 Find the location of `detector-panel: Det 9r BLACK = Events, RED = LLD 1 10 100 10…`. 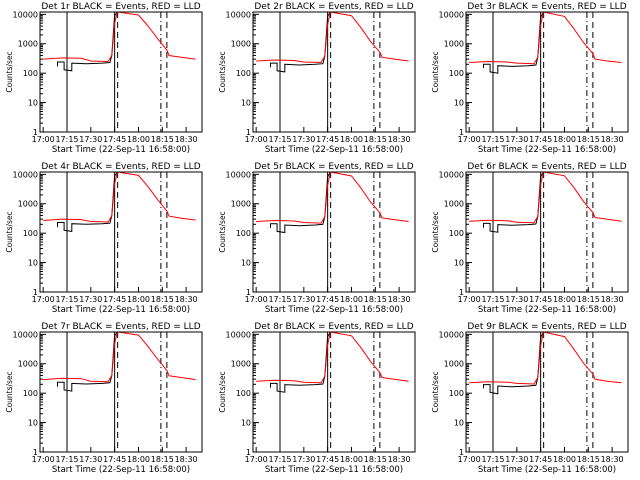

detector-panel: Det 9r BLACK = Events, RED = LLD 1 10 100 10… is located at coordinates (530, 398).